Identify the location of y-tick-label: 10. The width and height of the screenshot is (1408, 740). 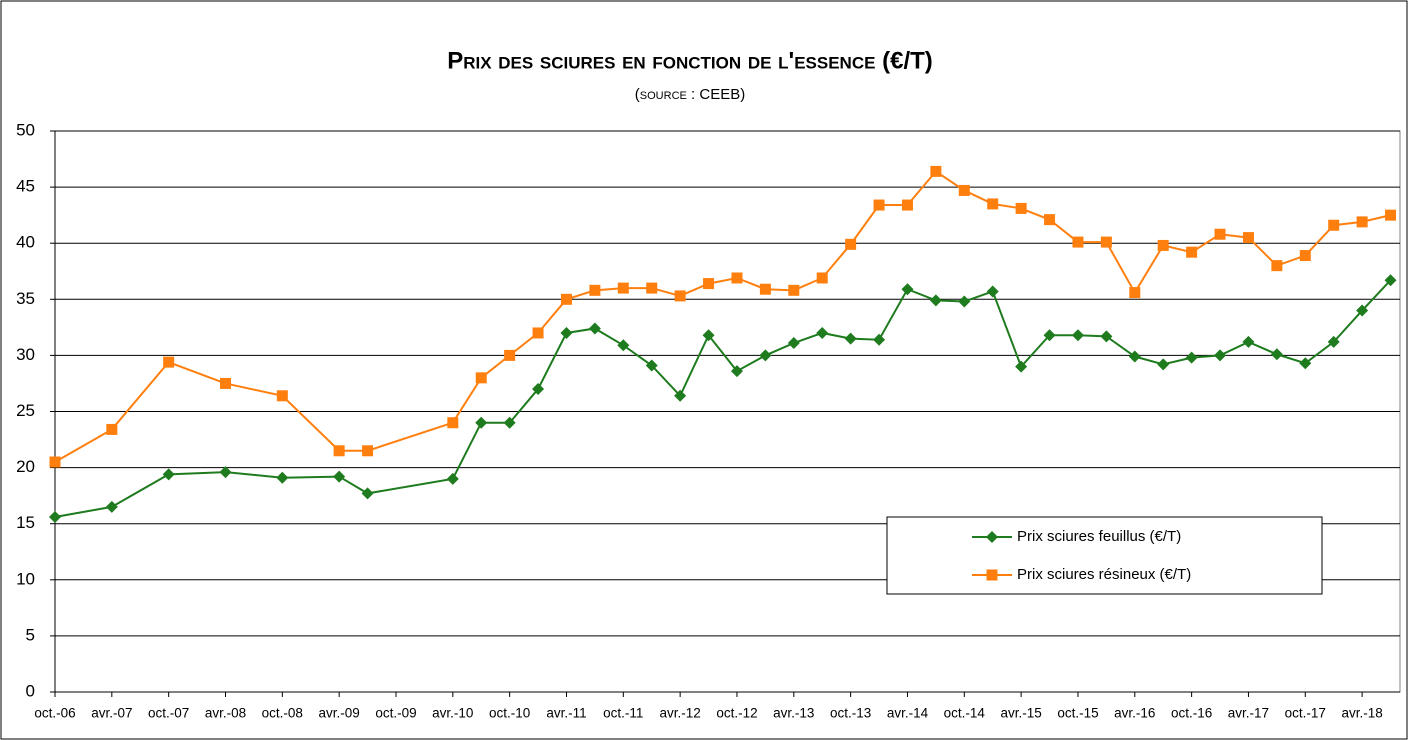
(25, 578).